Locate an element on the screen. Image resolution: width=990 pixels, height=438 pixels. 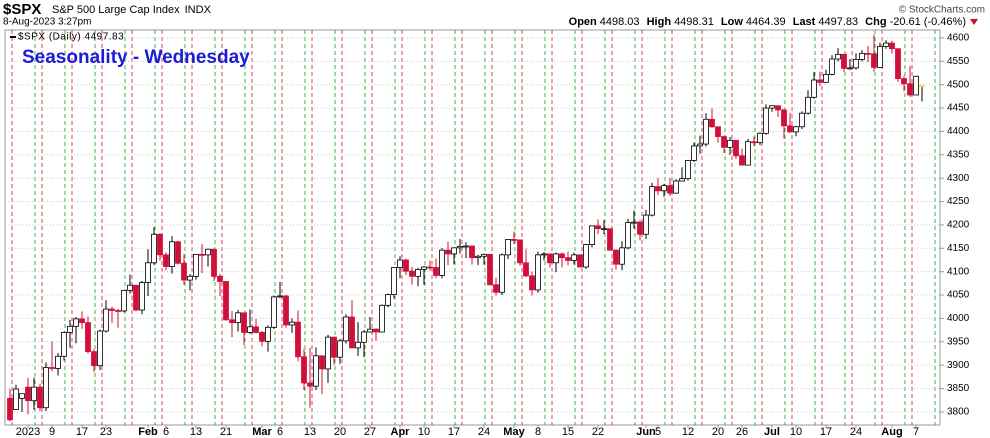
quote-label: Low is located at coordinates (732, 22).